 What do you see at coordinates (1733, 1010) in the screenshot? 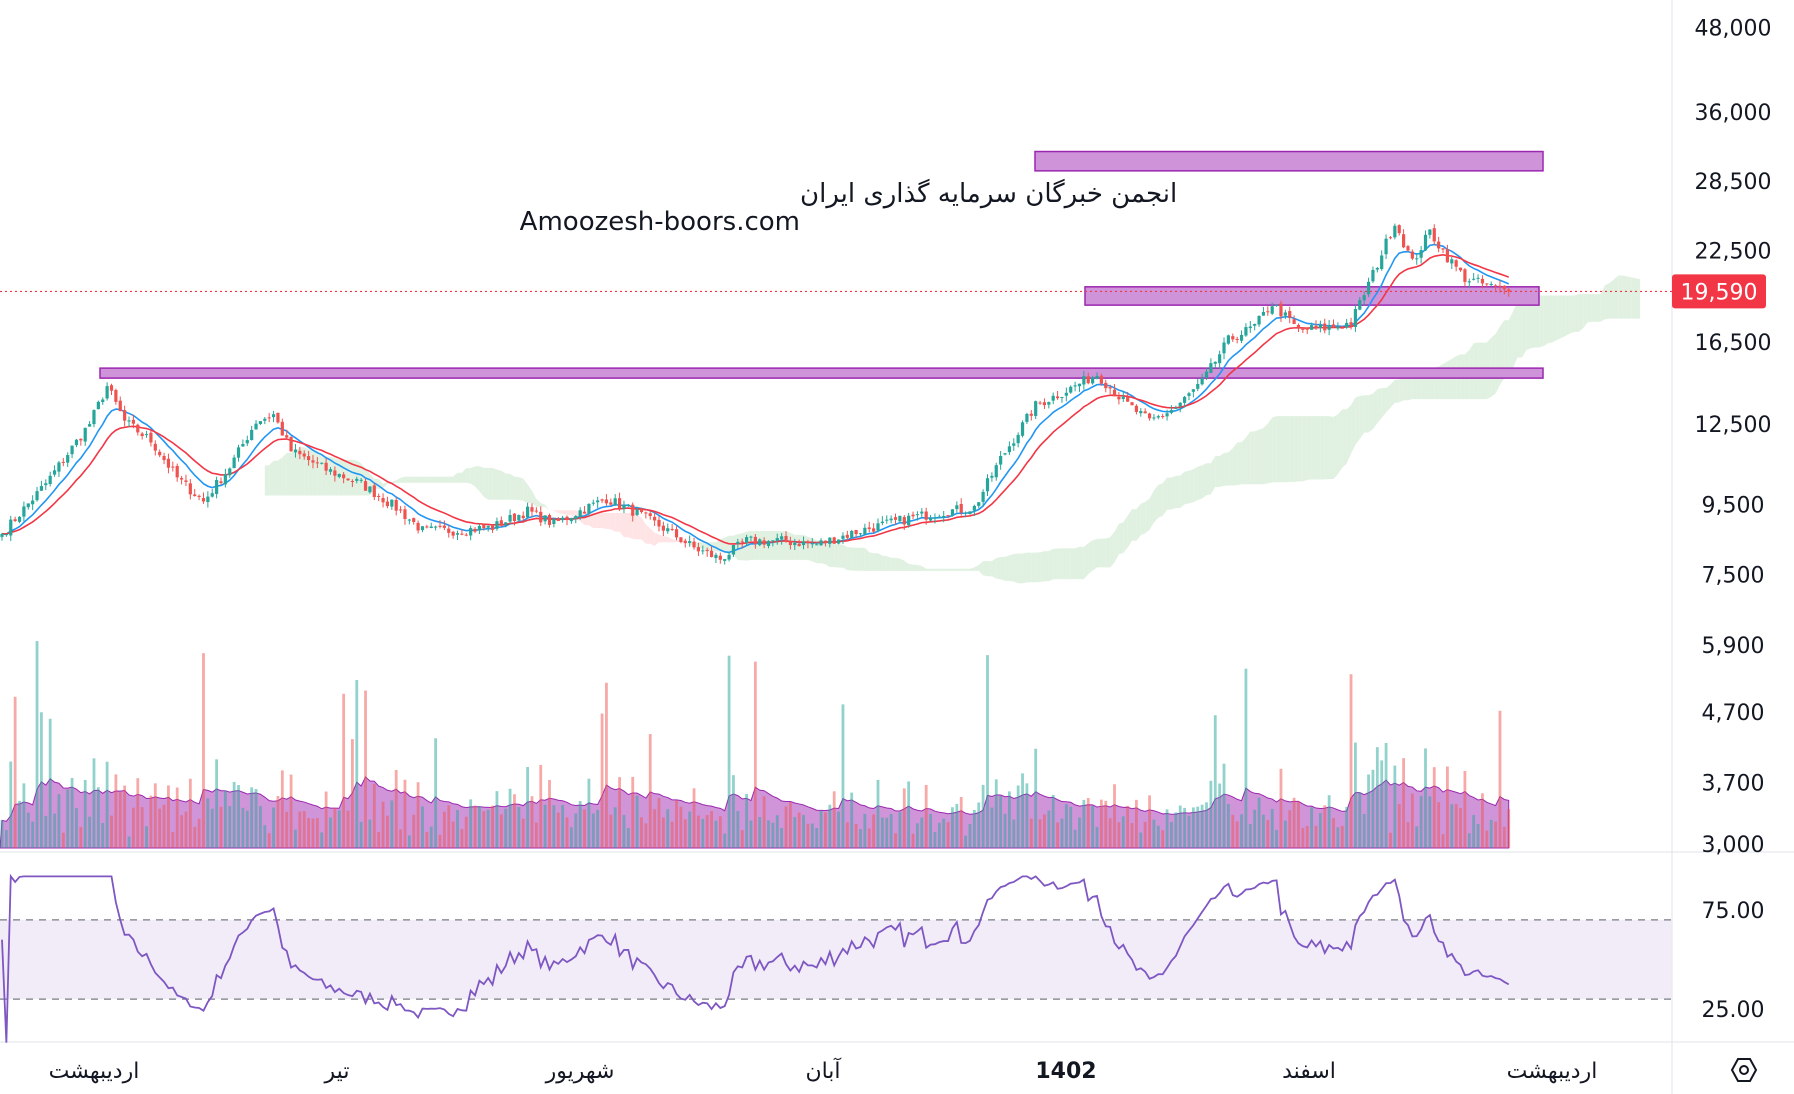
I see `rsi-axis-label: 25.00` at bounding box center [1733, 1010].